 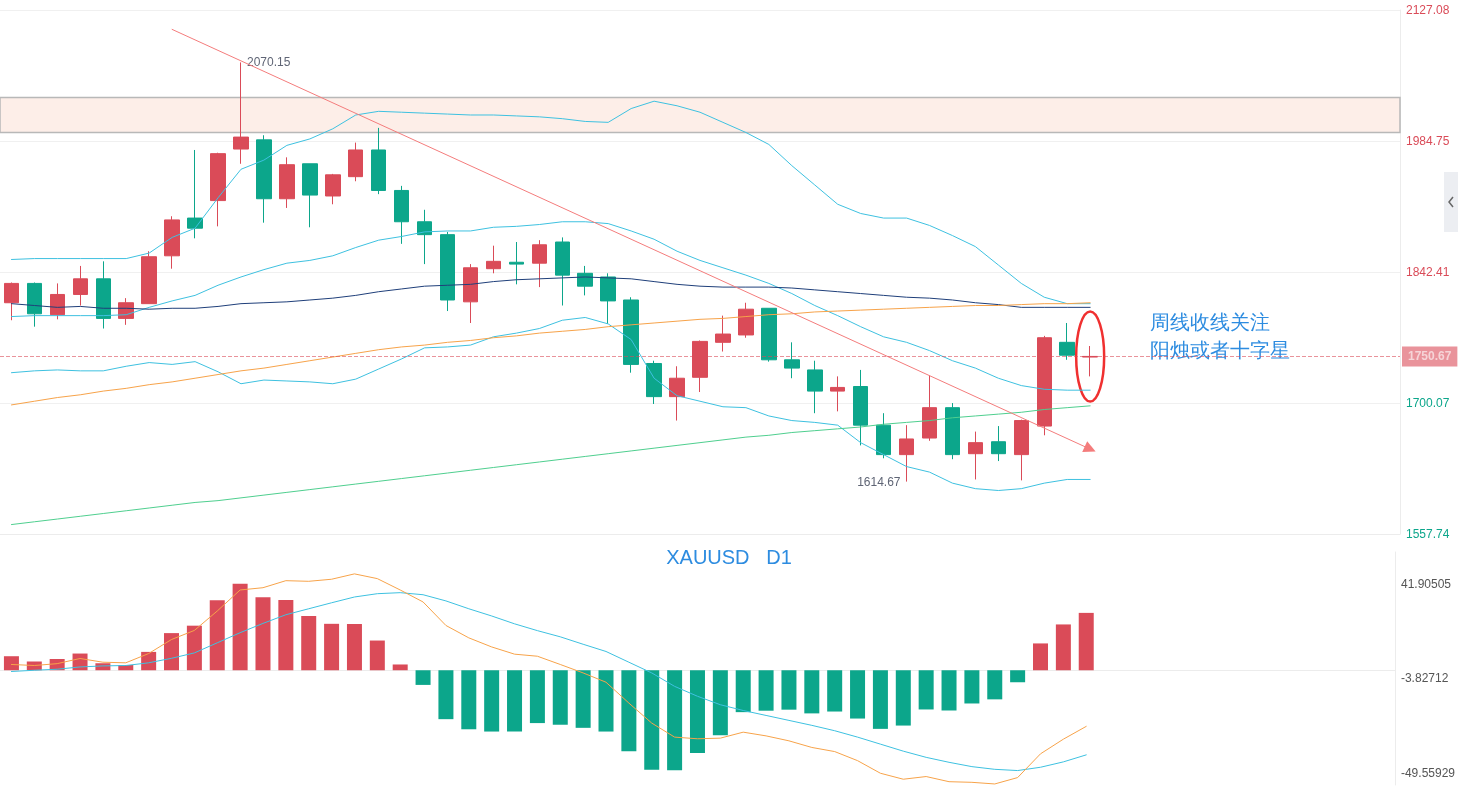 What do you see at coordinates (1428, 534) in the screenshot?
I see `y-tick-label: 1557.74` at bounding box center [1428, 534].